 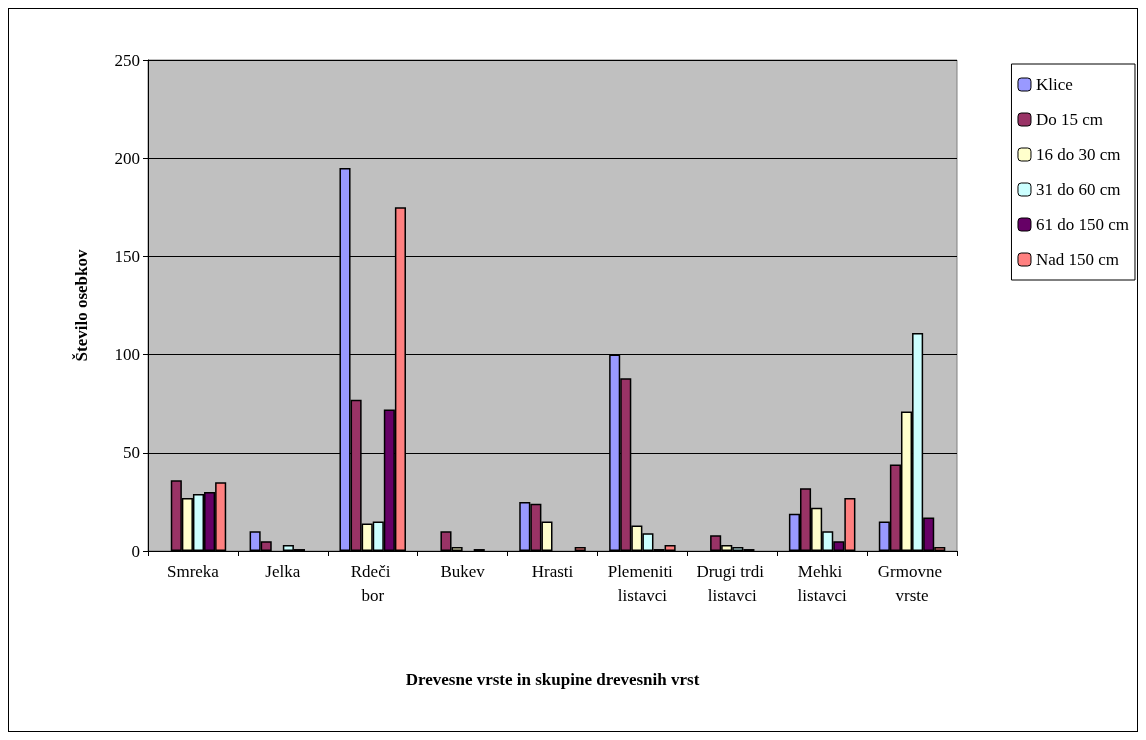 What do you see at coordinates (372, 583) in the screenshot?
I see `x-tick-label: Rdeči bor` at bounding box center [372, 583].